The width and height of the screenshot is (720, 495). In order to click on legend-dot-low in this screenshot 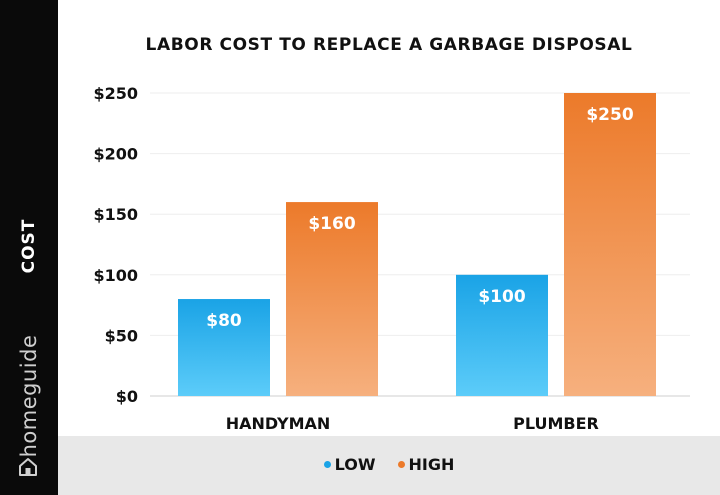, I will do `click(327, 464)`.